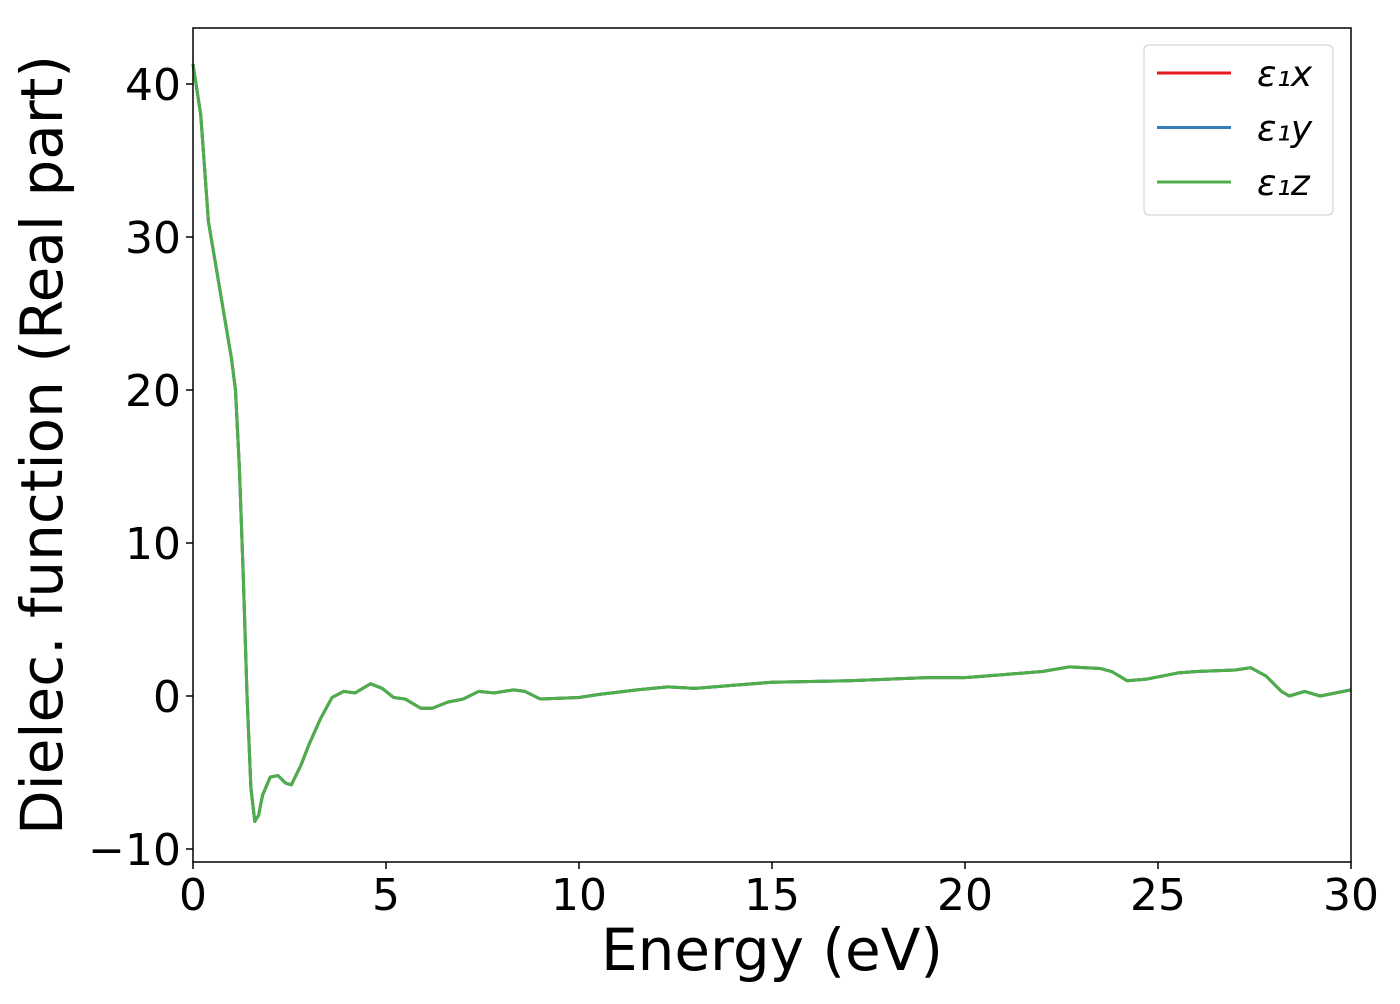 The width and height of the screenshot is (1400, 1004). I want to click on x-tick-label: 10, so click(579, 895).